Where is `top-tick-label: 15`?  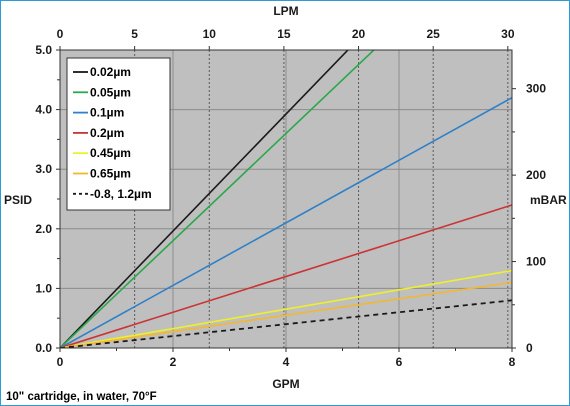 top-tick-label: 15 is located at coordinates (284, 34).